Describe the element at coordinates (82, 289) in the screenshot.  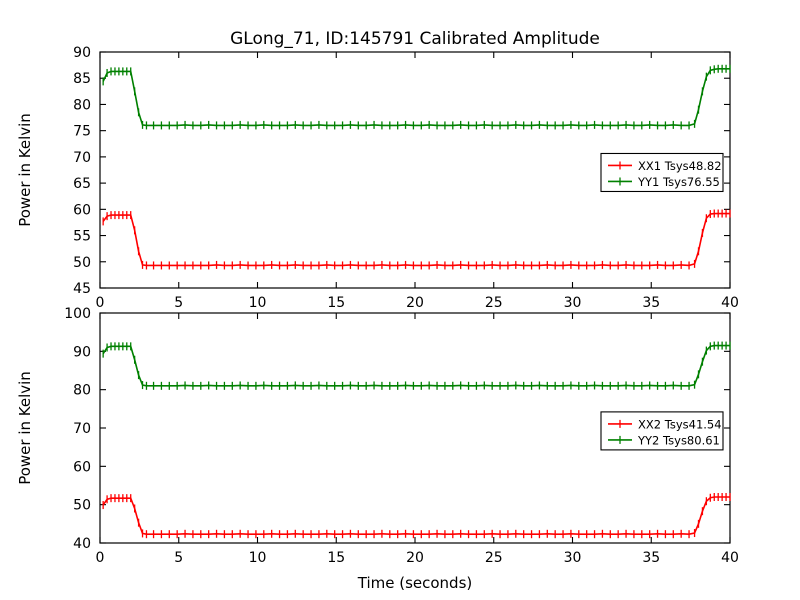
I see `y-tick-label: 45` at that location.